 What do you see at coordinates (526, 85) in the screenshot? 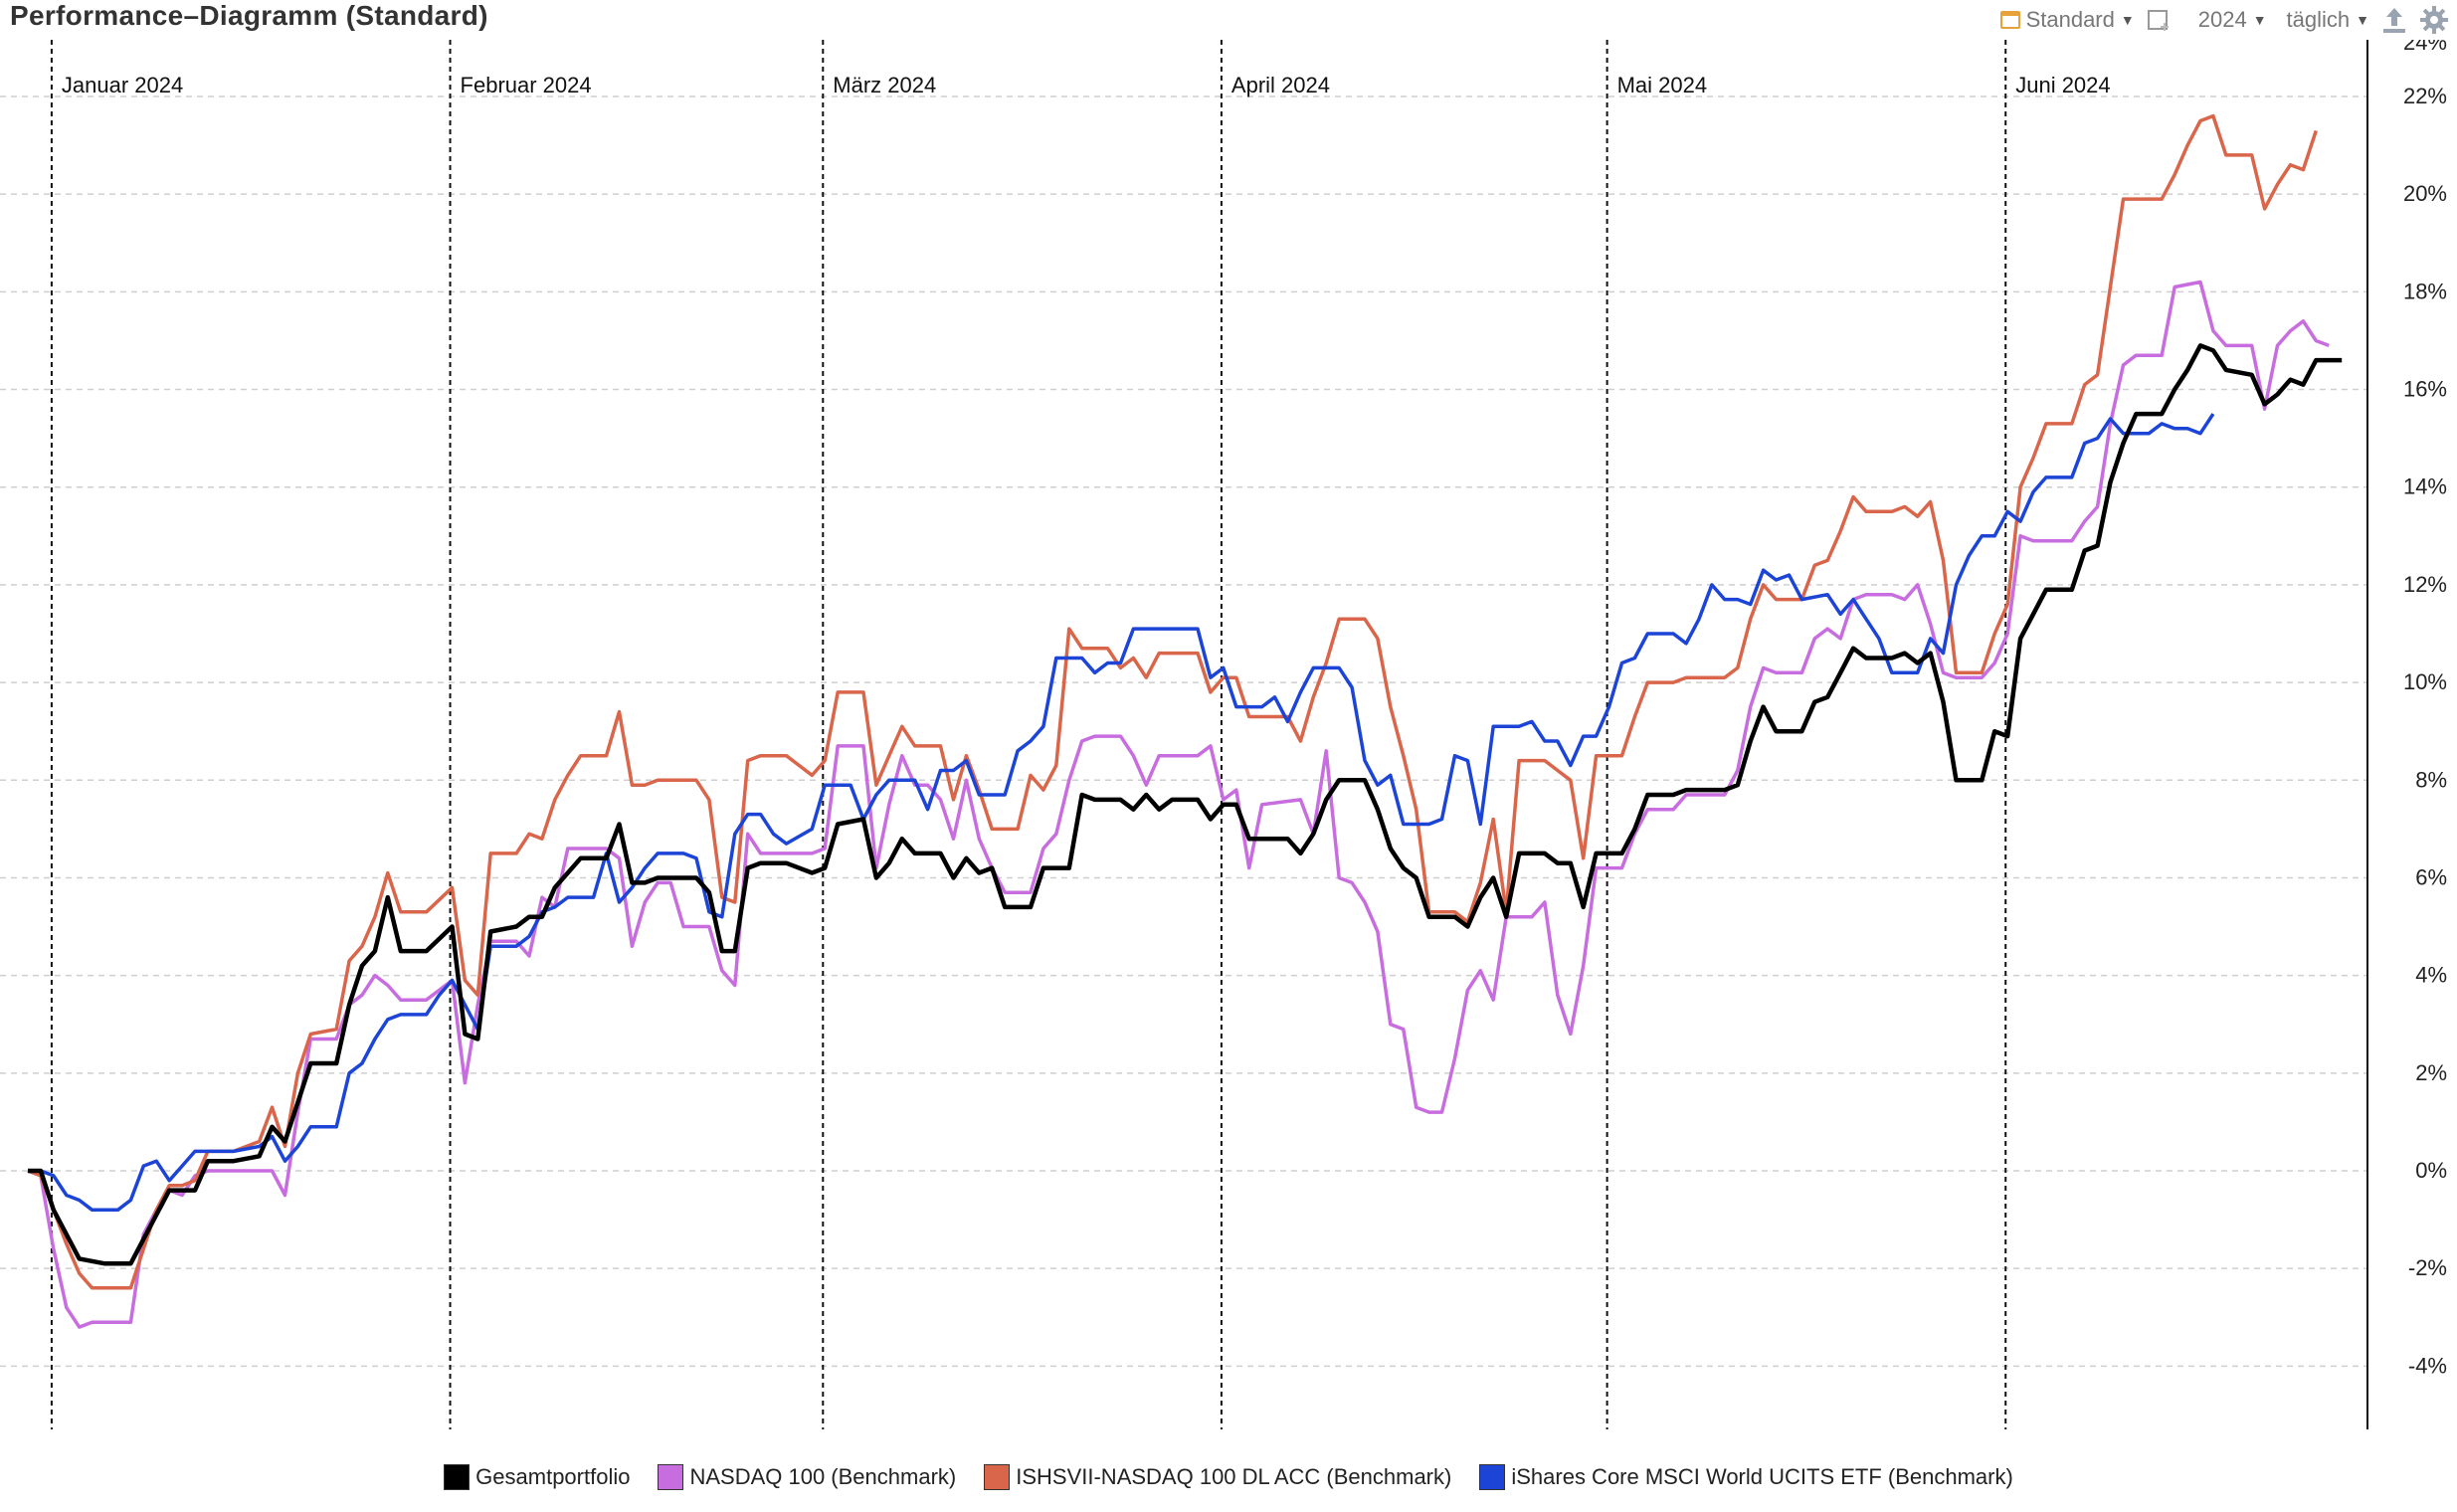
I see `month-label: Februar 2024` at bounding box center [526, 85].